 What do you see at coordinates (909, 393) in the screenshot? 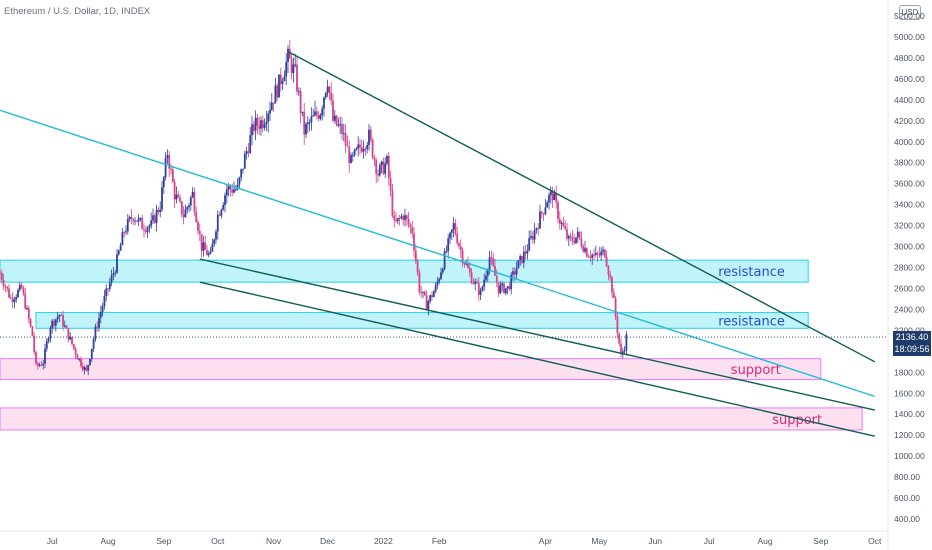
I see `y-tick-label: 1600.00` at bounding box center [909, 393].